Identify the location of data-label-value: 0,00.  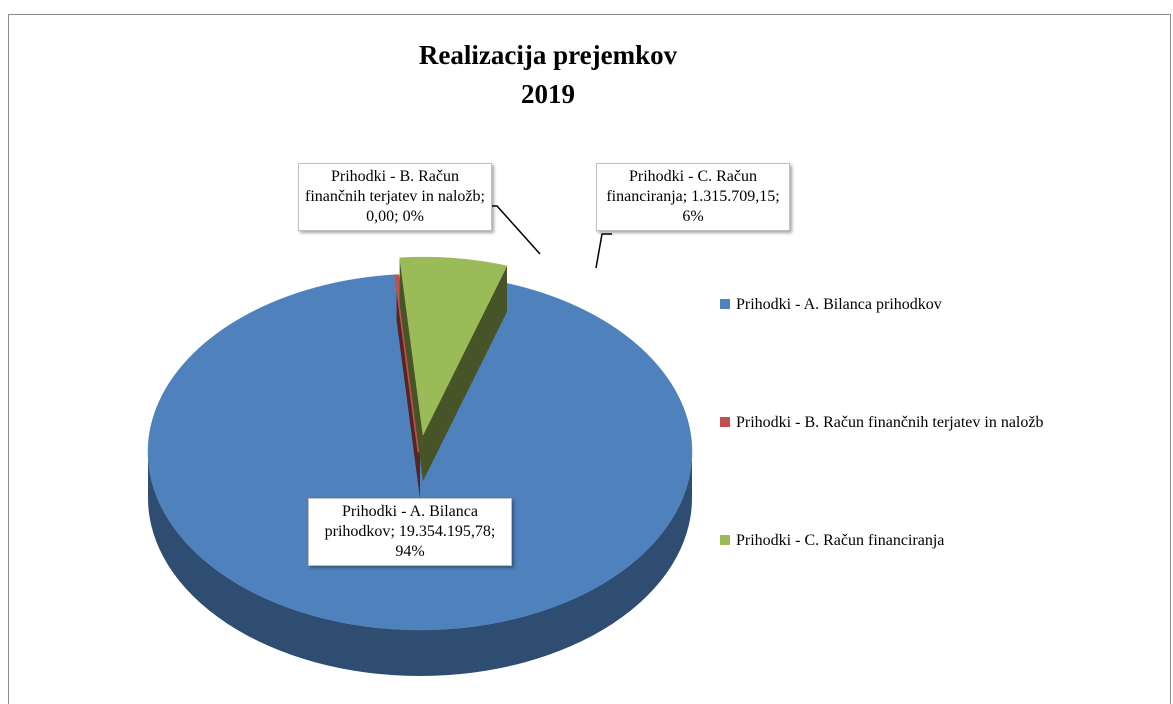
(380, 216).